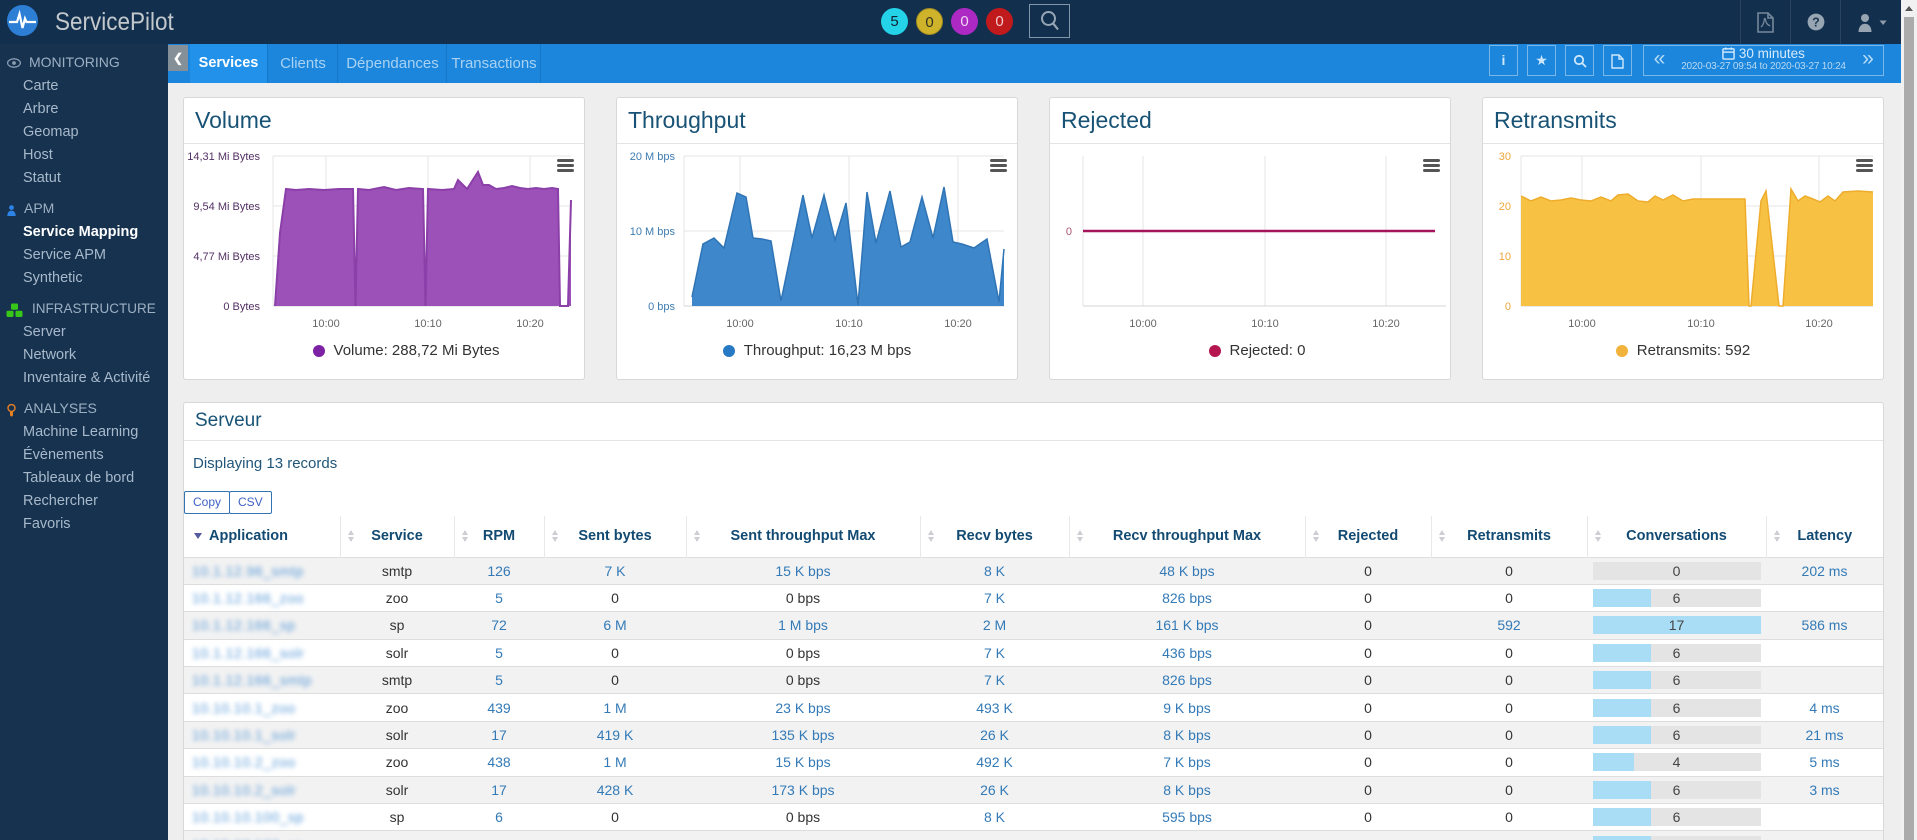 The image size is (1917, 840). What do you see at coordinates (226, 207) in the screenshot?
I see `svg-text: 9,54 Mi Bytes` at bounding box center [226, 207].